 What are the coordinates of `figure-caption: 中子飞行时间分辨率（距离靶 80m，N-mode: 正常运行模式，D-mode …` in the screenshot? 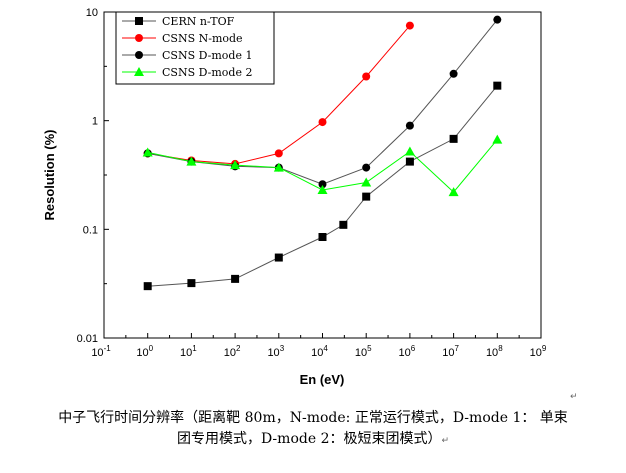 It's located at (313, 430).